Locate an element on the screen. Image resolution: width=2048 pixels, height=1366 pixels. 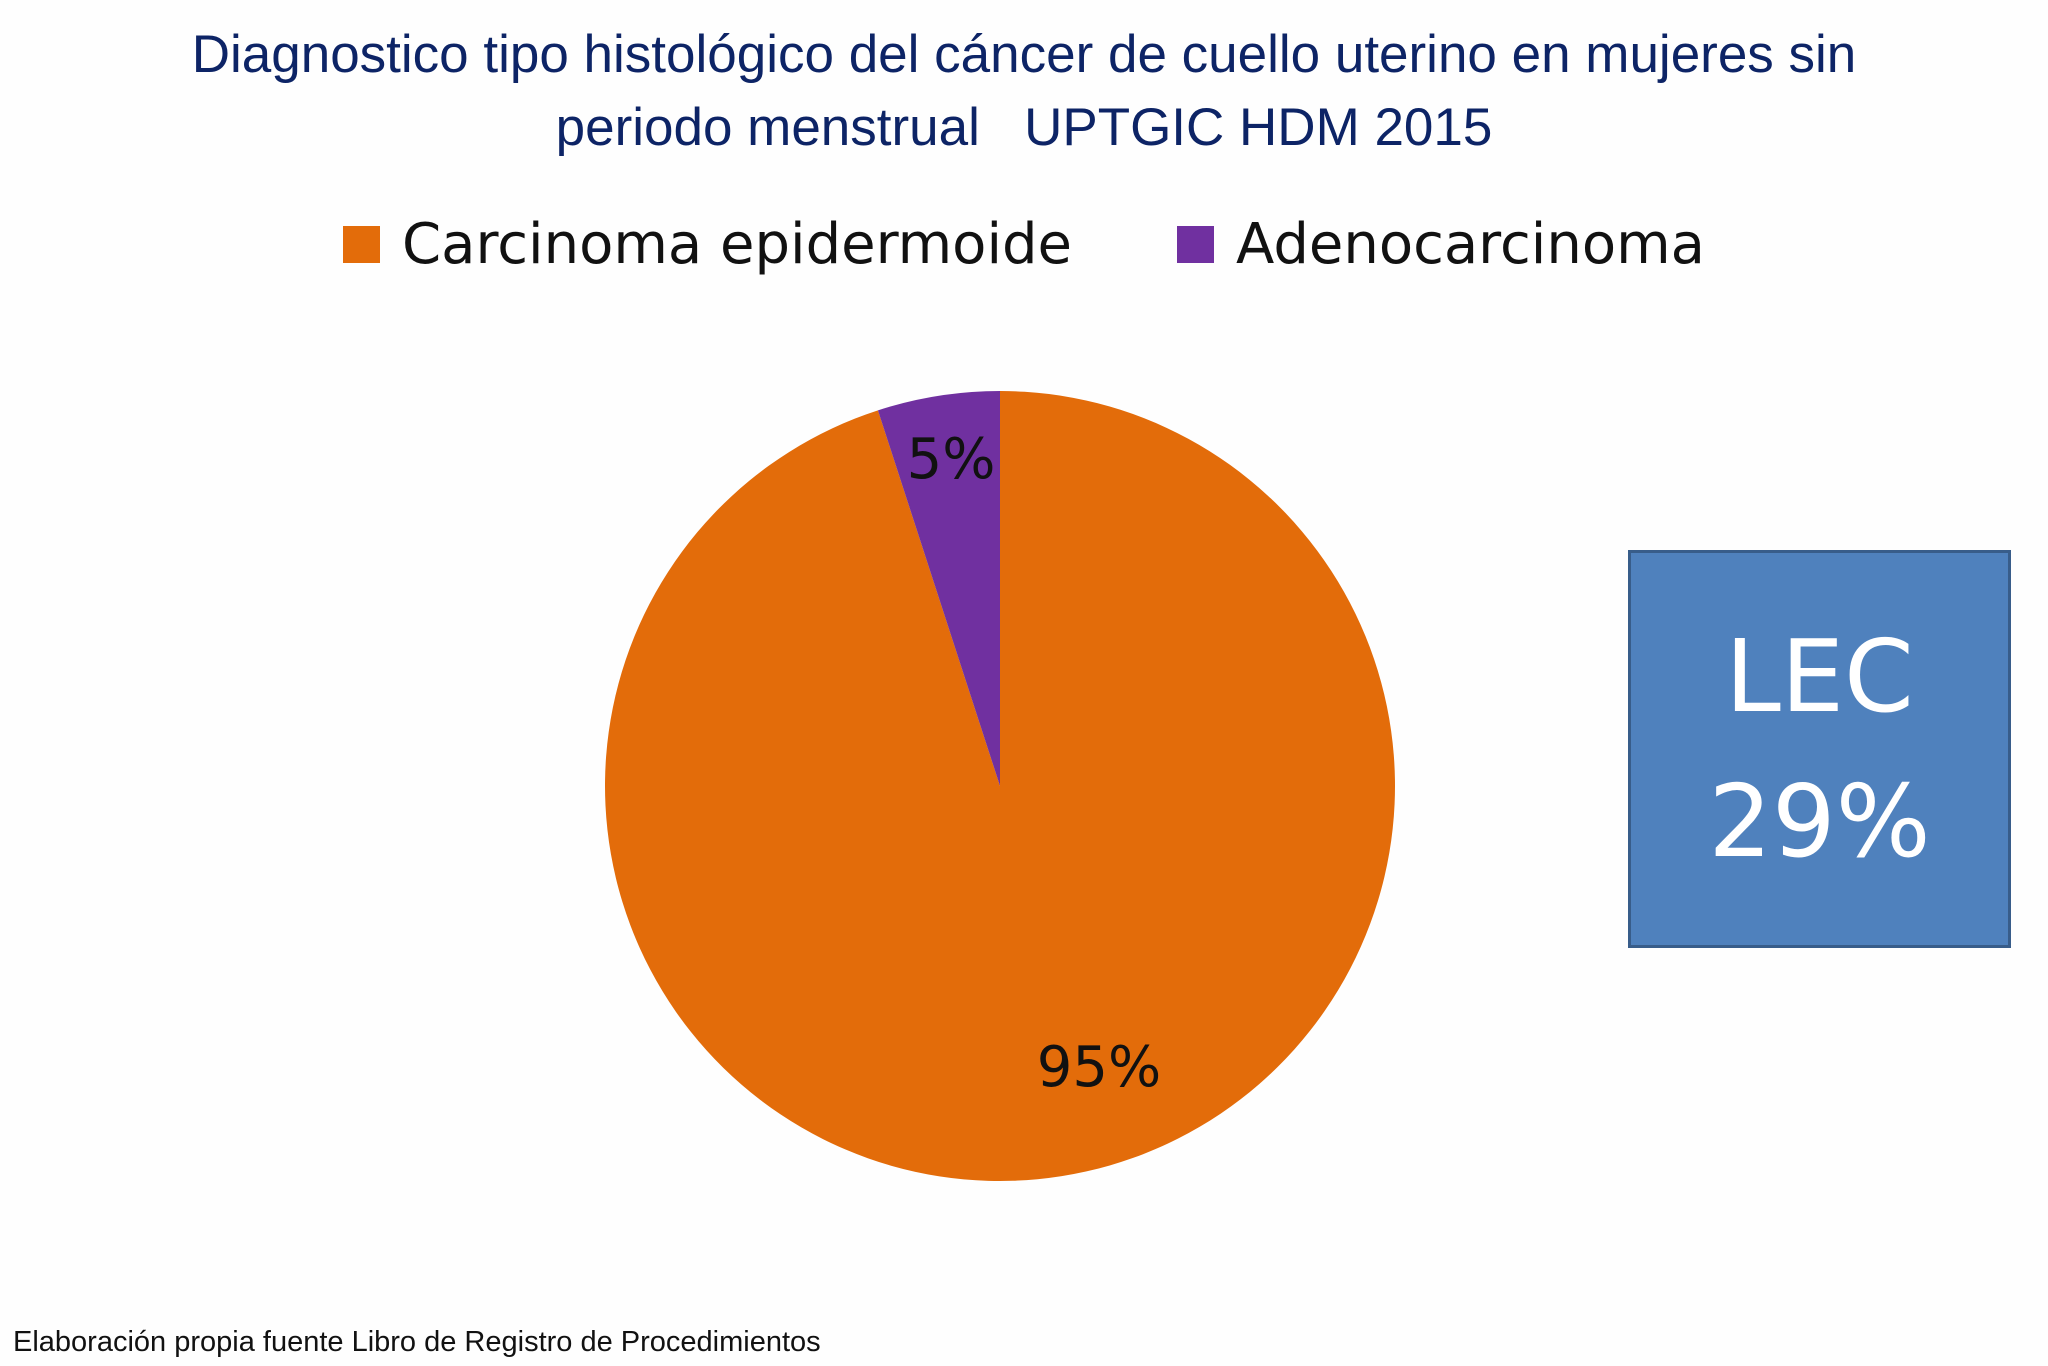
data-label-1: 5% is located at coordinates (951, 459).